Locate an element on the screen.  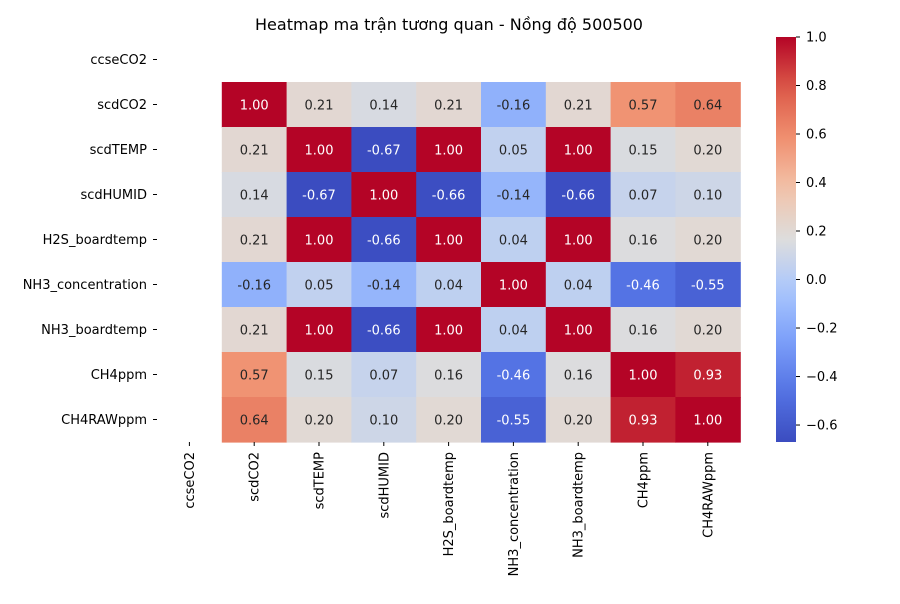
y-tick-label: H2S_boardtemp is located at coordinates (95, 240).